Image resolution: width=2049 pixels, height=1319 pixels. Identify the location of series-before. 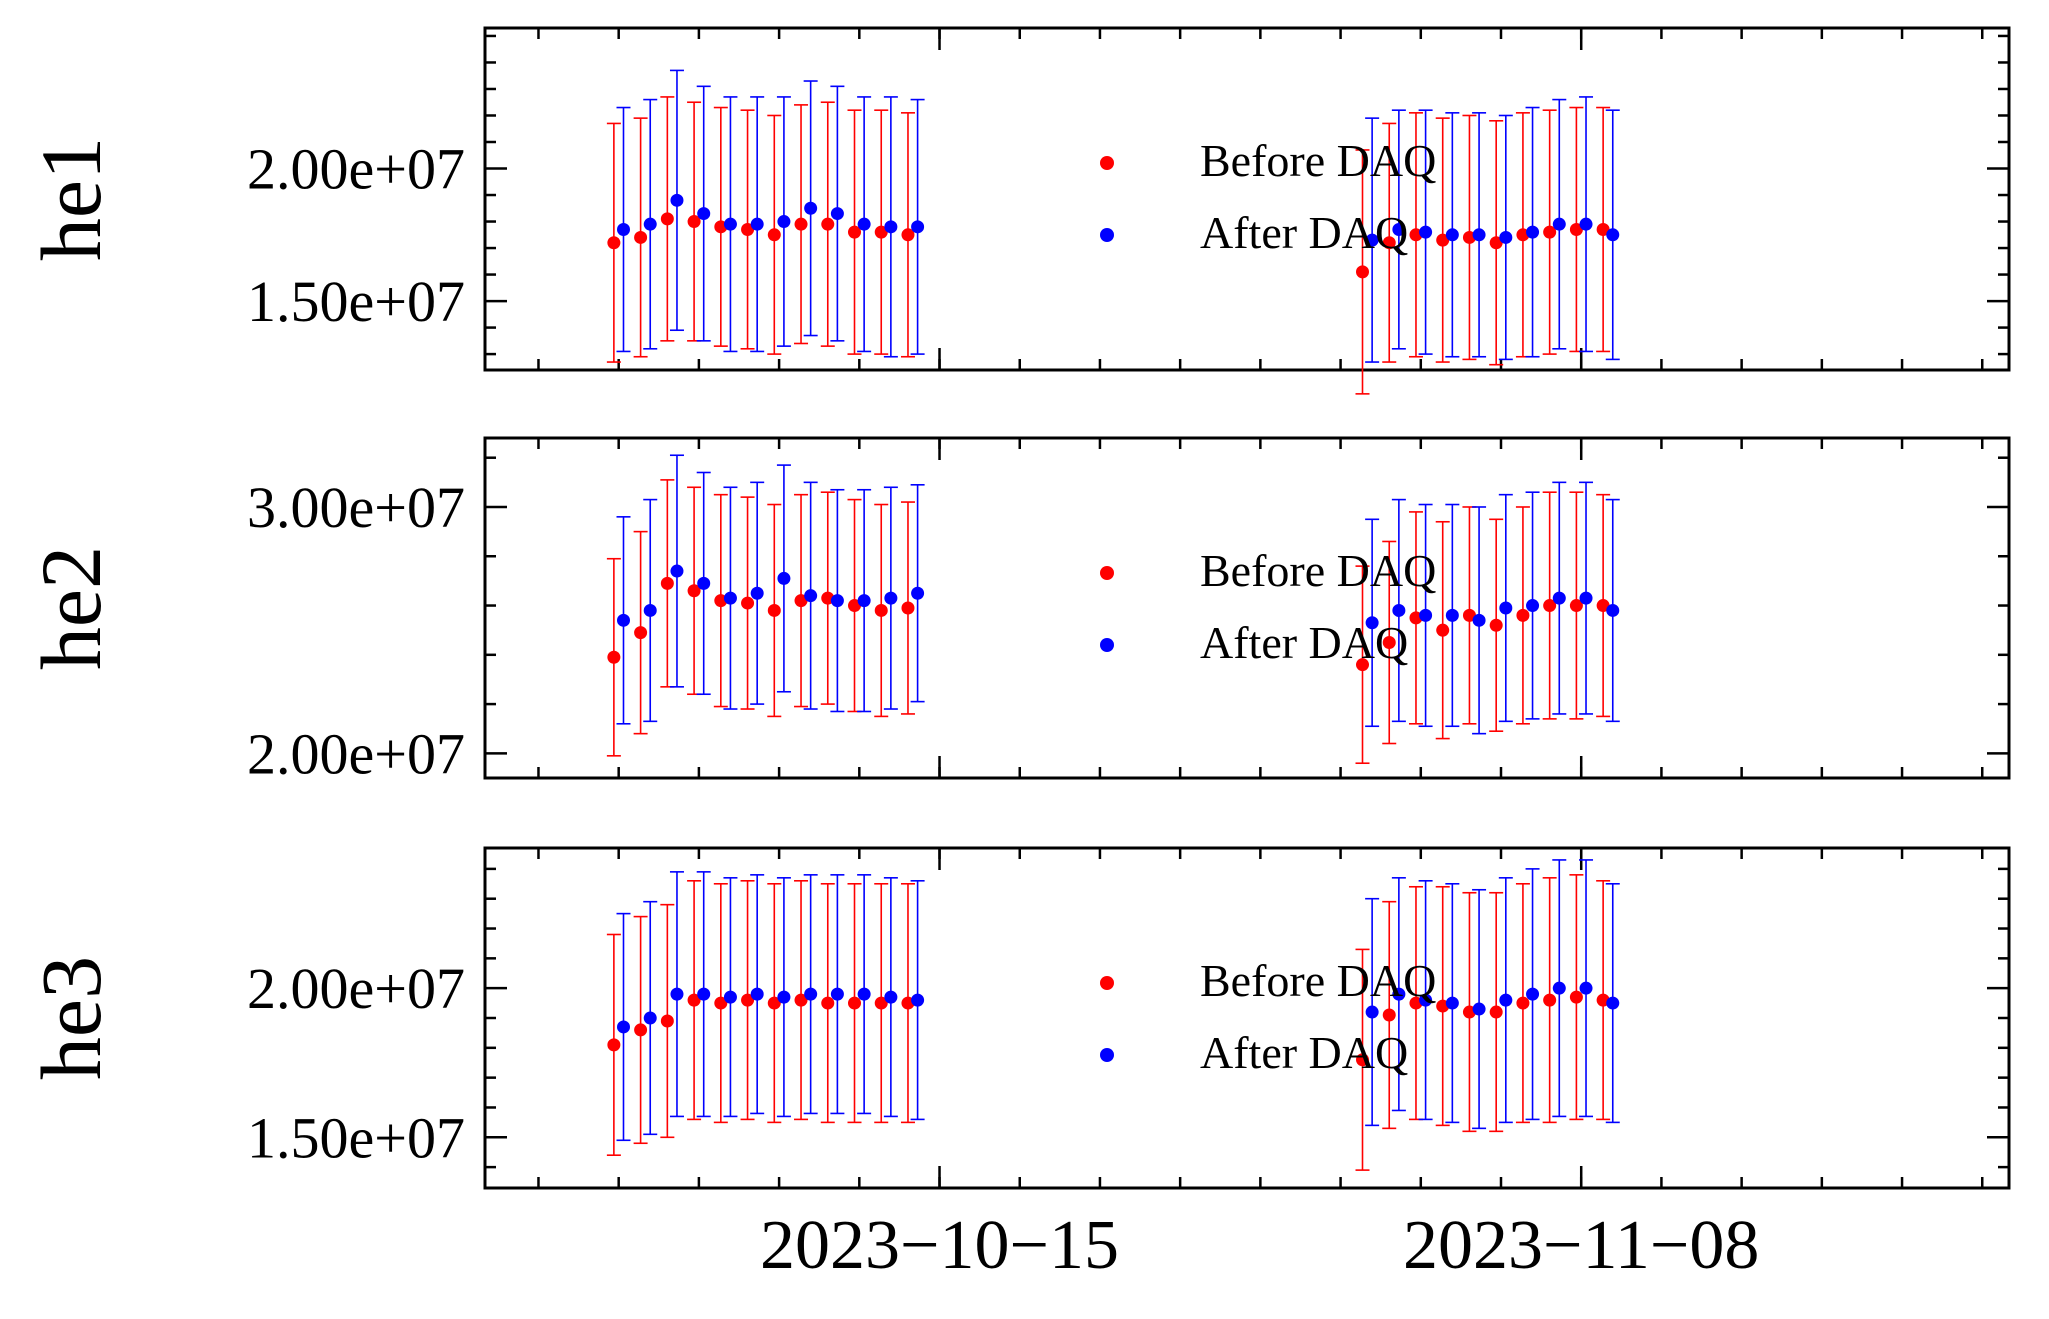
(1108, 622).